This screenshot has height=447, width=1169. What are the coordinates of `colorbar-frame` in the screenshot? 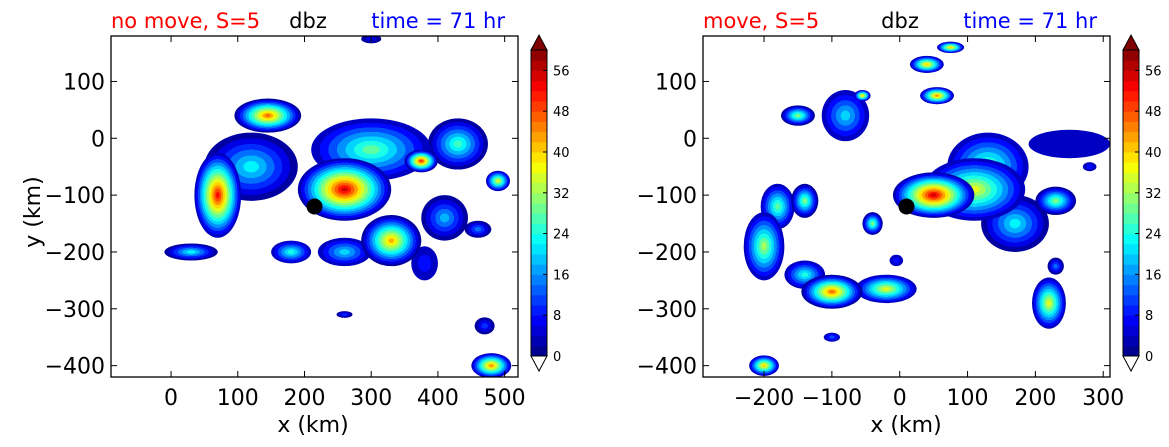 It's located at (539, 203).